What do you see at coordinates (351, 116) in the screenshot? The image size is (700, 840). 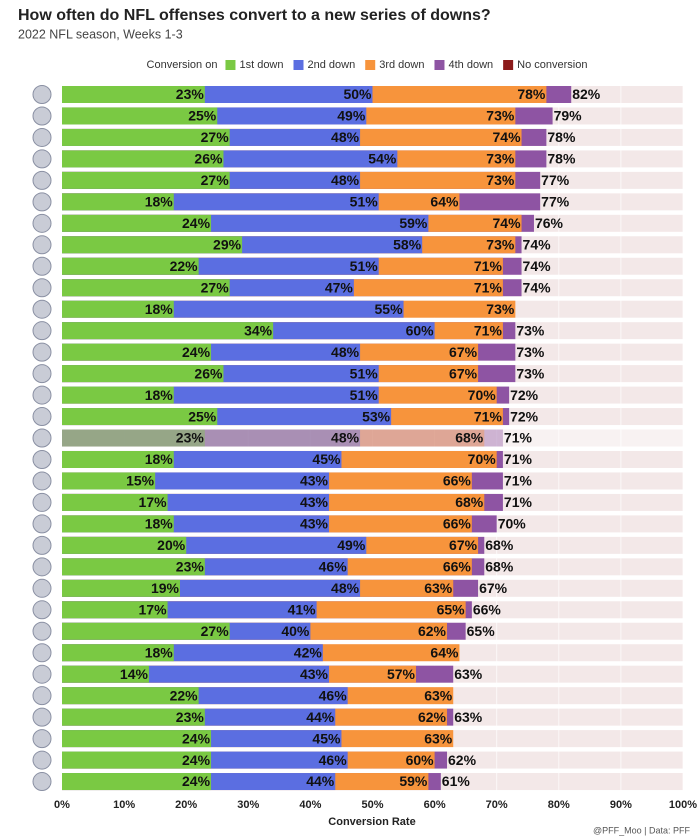 I see `data-label: 49%` at bounding box center [351, 116].